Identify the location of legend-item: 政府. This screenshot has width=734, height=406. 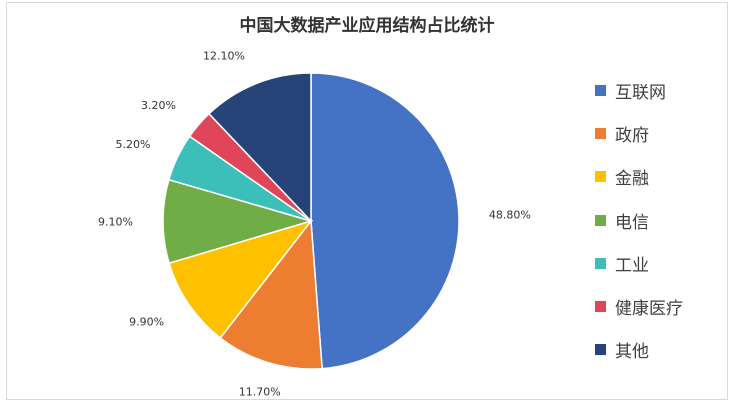
(639, 133).